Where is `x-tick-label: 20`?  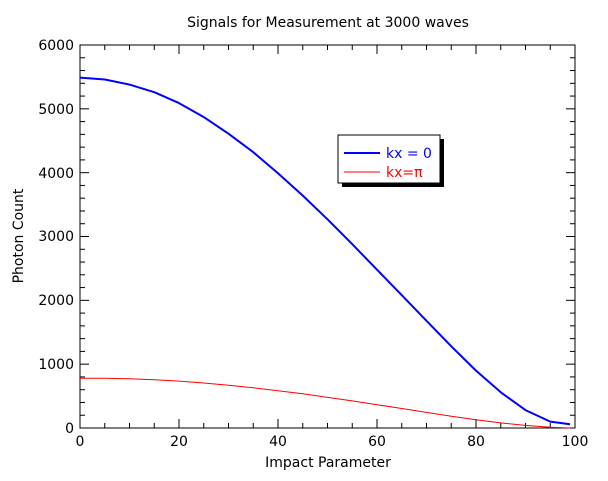
x-tick-label: 20 is located at coordinates (179, 442).